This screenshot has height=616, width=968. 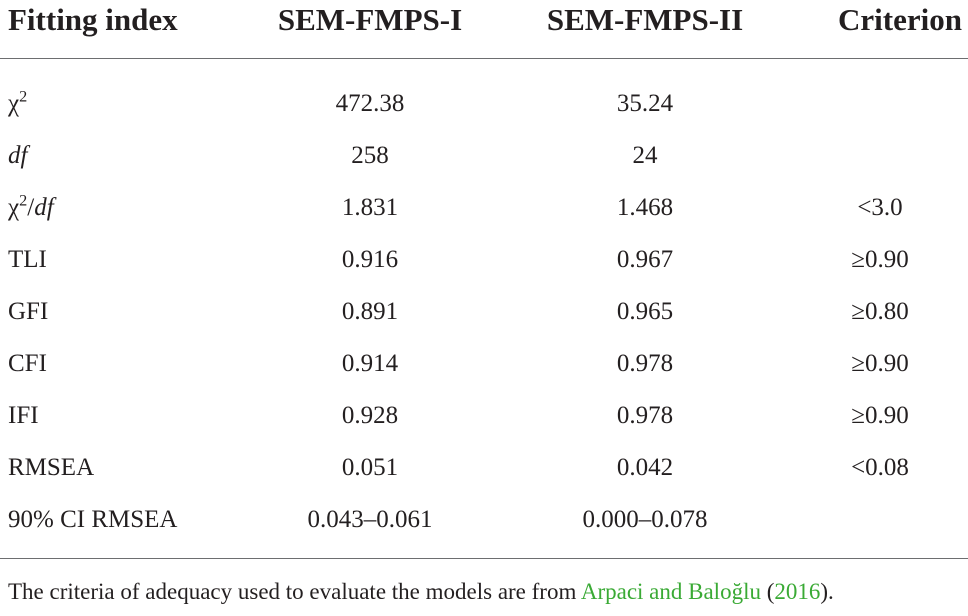 I want to click on text-segment: GFI, so click(x=28, y=311).